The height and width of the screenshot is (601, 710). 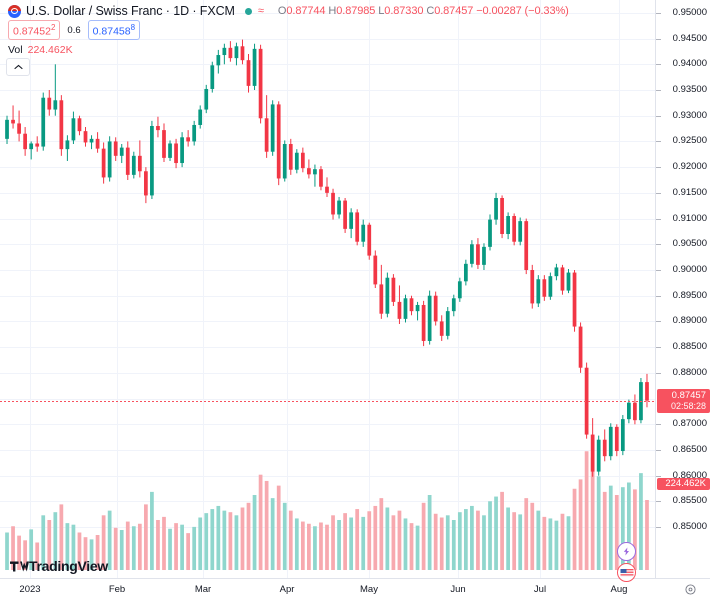 I want to click on tradingview-watermark: TradingView, so click(x=59, y=566).